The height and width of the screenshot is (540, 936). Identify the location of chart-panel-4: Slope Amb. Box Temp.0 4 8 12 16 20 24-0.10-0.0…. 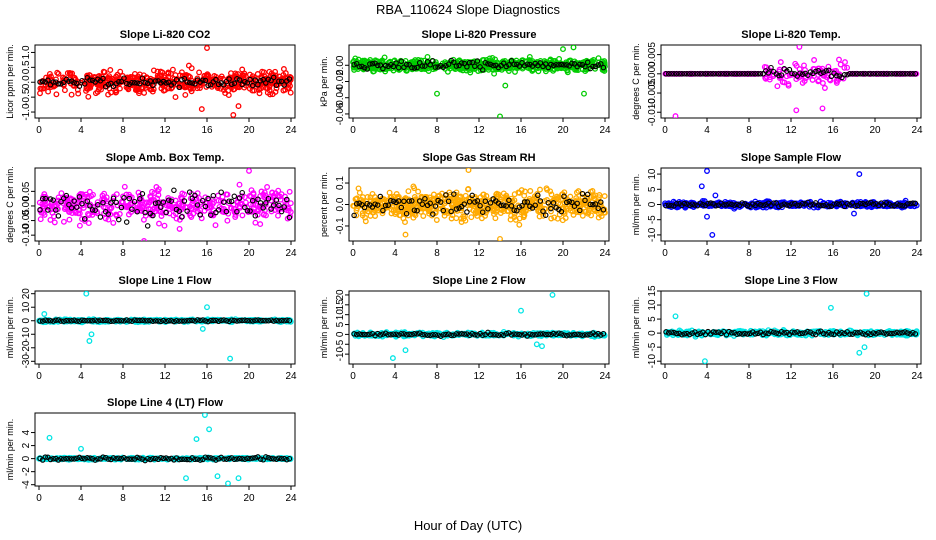
(151, 205).